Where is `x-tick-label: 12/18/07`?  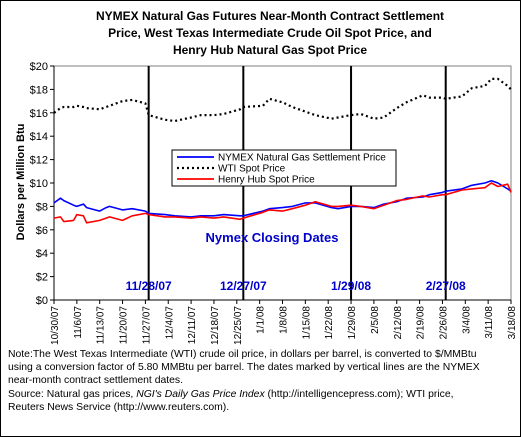
x-tick-label: 12/18/07 is located at coordinates (215, 325).